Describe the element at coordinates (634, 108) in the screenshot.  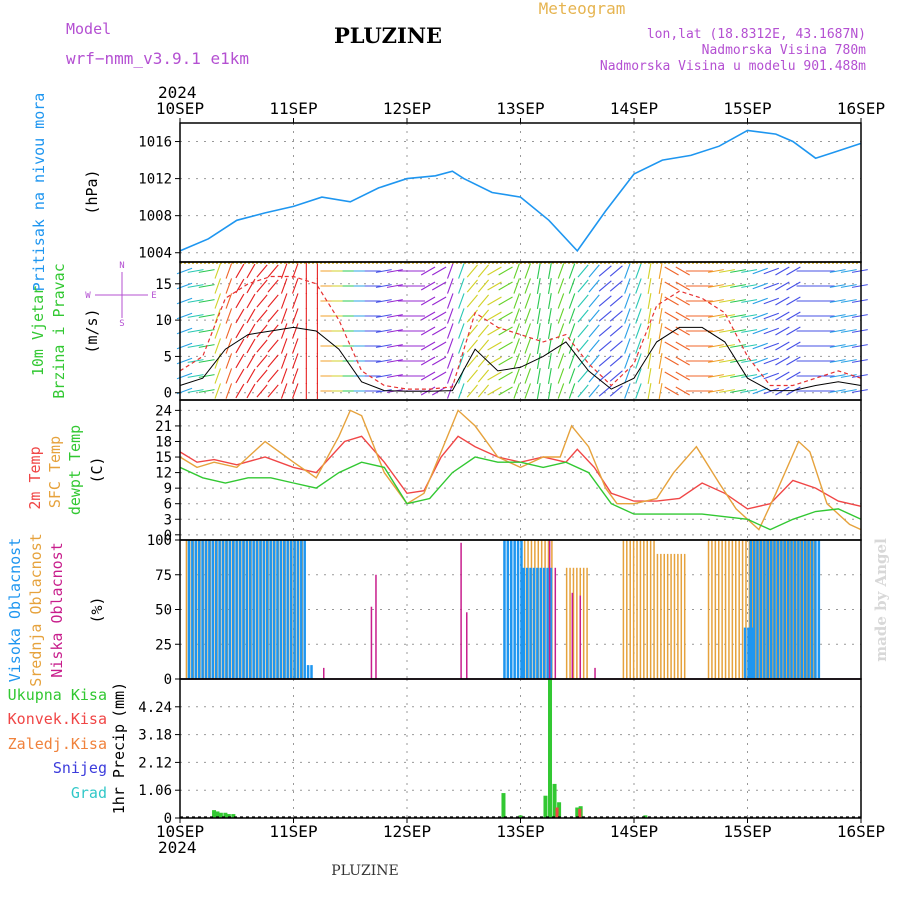
I see `top-date-14sep: 14SEP` at that location.